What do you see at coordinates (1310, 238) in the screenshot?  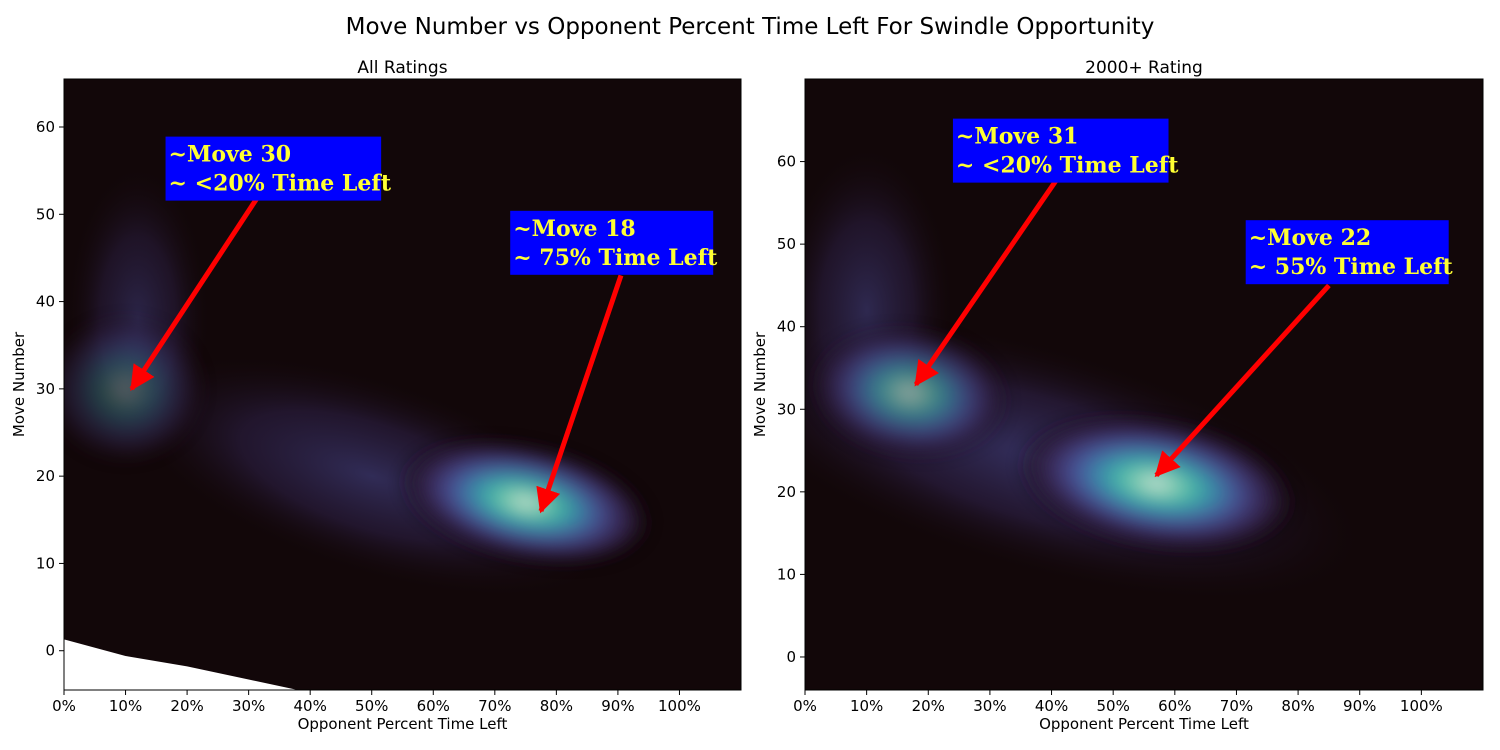 I see `annotation-text: ~Move 22` at bounding box center [1310, 238].